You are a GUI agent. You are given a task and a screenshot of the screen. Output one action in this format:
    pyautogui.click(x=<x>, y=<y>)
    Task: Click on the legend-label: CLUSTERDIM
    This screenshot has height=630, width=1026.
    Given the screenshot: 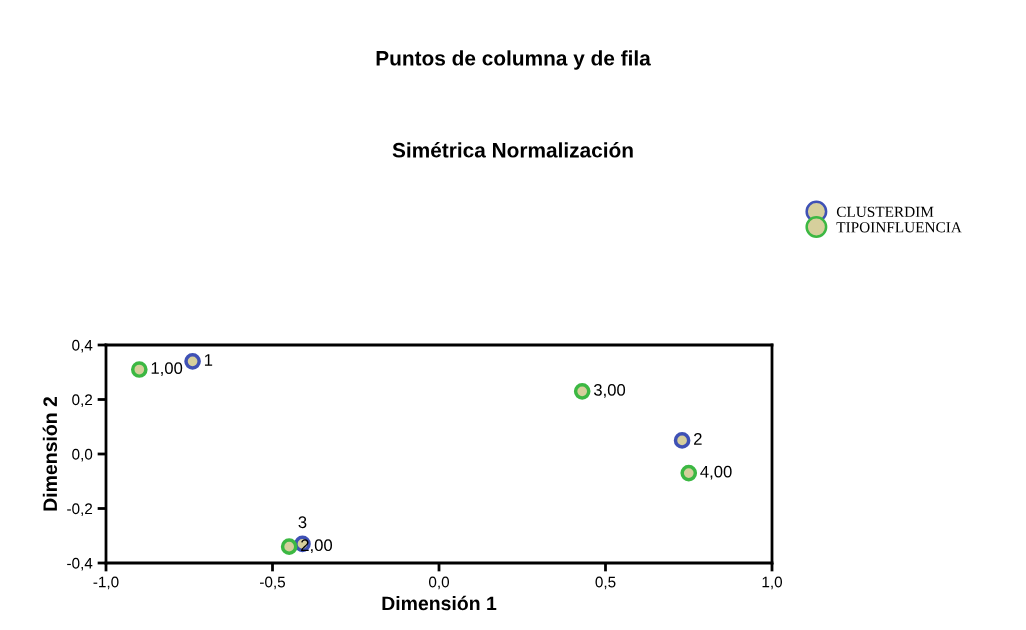 What is the action you would take?
    pyautogui.click(x=885, y=211)
    